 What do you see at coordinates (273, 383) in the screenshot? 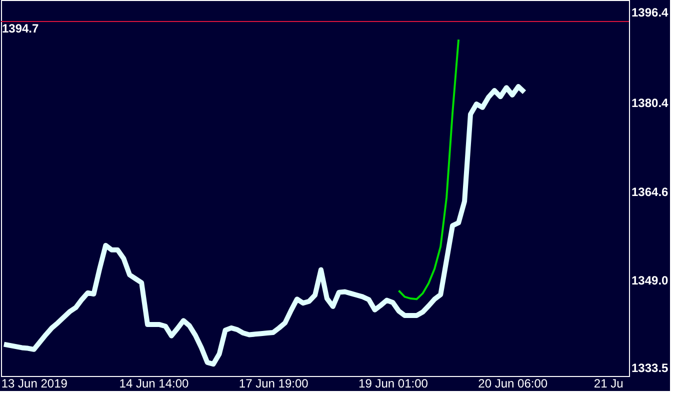
I see `x-tick-label: 17 Jun 19:00` at bounding box center [273, 383].